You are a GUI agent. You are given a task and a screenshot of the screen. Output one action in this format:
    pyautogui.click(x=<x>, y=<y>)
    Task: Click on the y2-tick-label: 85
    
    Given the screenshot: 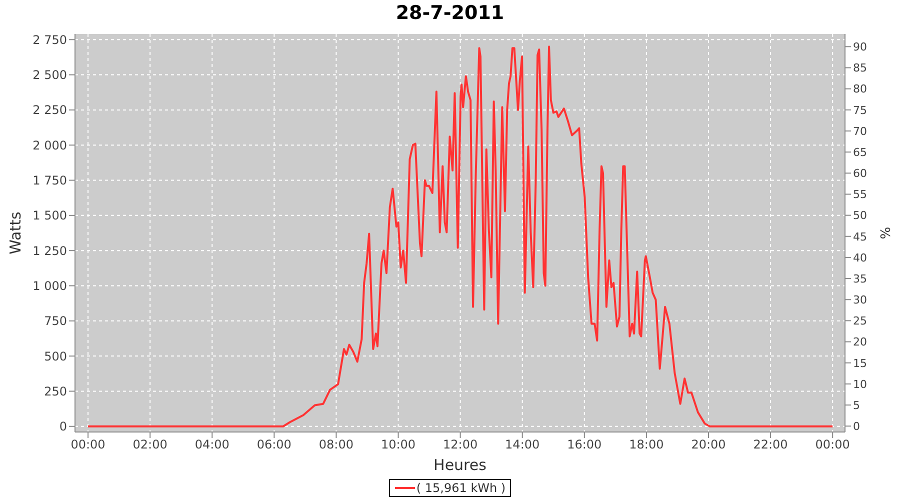 What is the action you would take?
    pyautogui.click(x=860, y=68)
    